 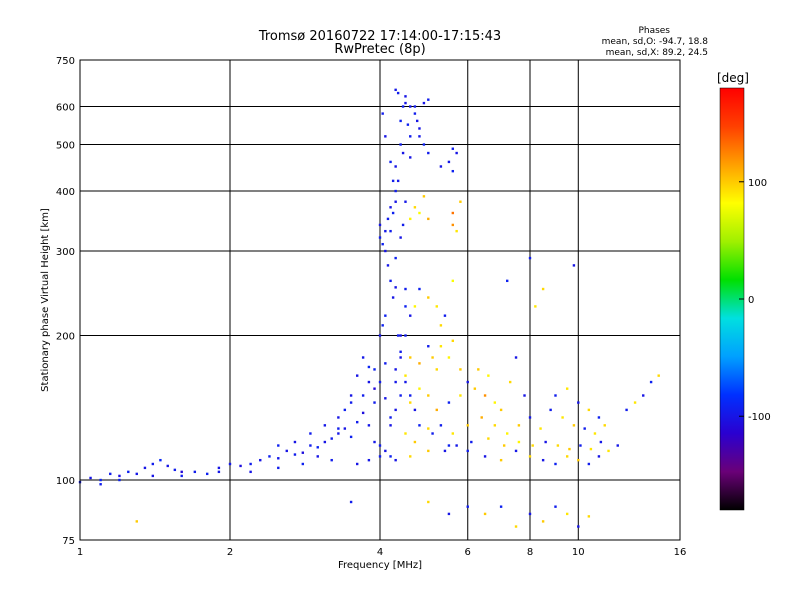 What do you see at coordinates (380, 565) in the screenshot?
I see `x-axis-label: Frequency [MHz]` at bounding box center [380, 565].